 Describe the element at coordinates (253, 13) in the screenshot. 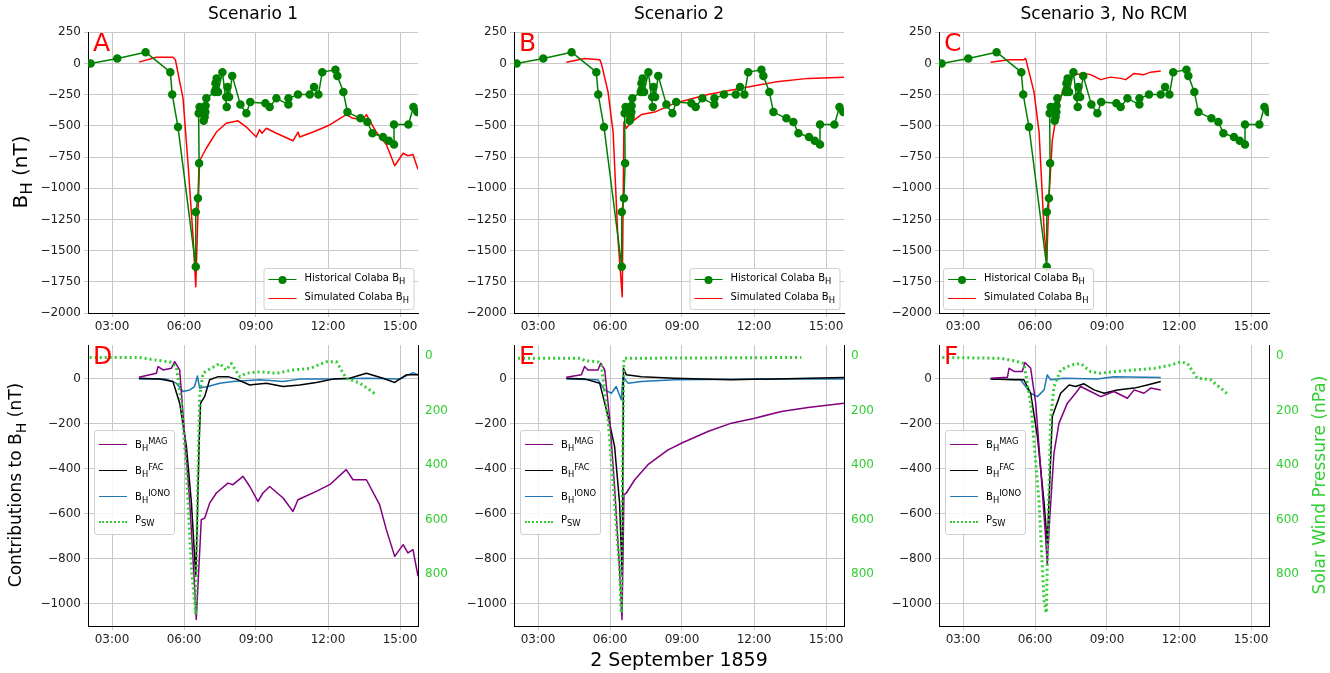

I see `chart-title: Scenario 1` at that location.